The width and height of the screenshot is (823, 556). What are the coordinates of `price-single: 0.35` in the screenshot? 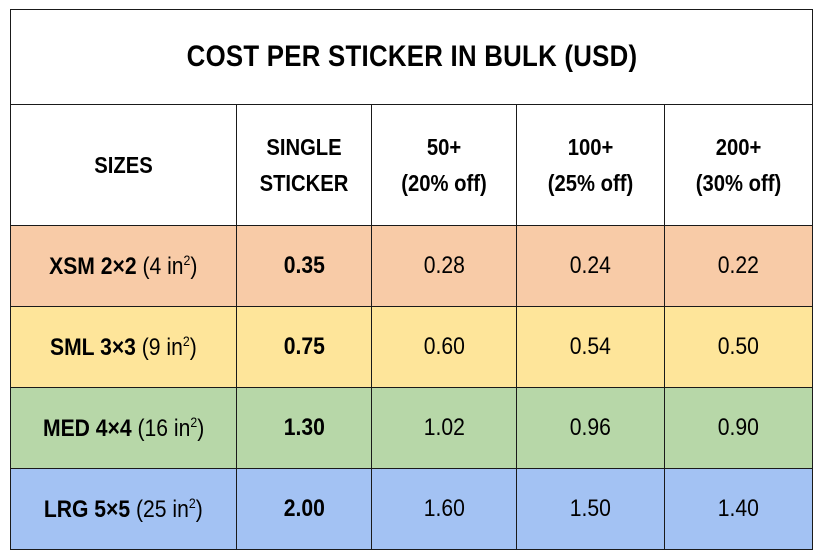 It's located at (304, 266).